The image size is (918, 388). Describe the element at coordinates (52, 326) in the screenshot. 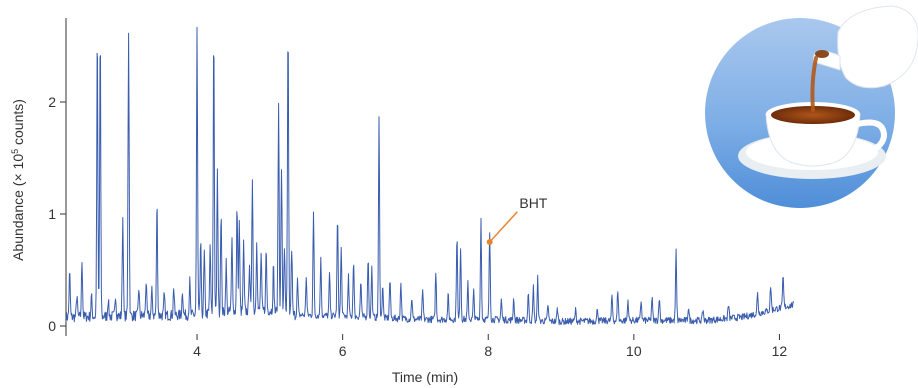

I see `y-tick-label: 0` at that location.